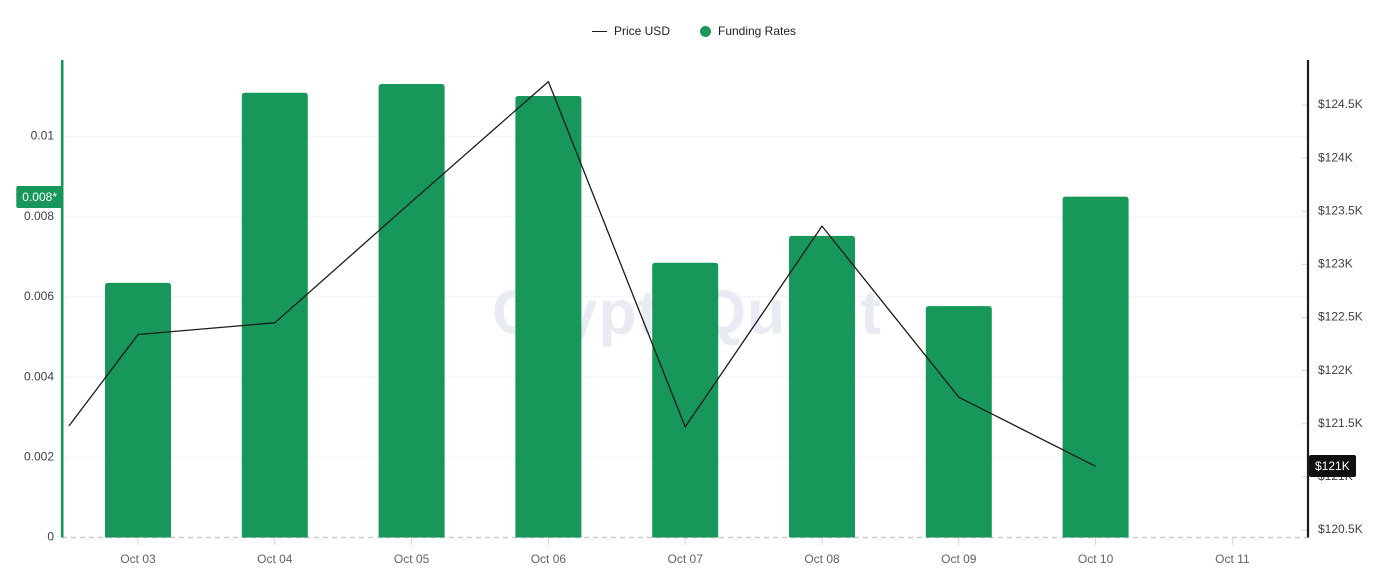 This screenshot has width=1388, height=575. What do you see at coordinates (1332, 466) in the screenshot?
I see `price-current-value-badge: $121K` at bounding box center [1332, 466].